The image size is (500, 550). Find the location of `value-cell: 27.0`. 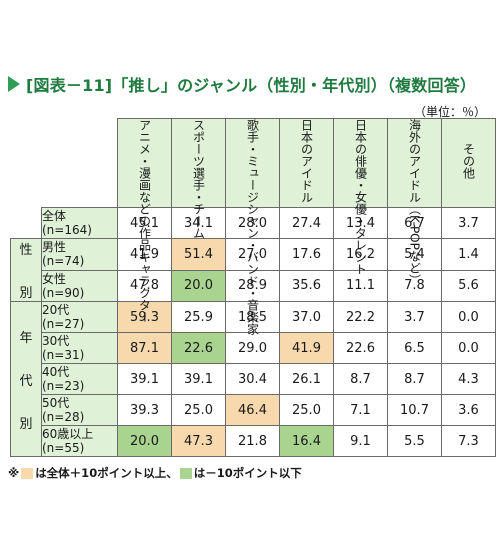

value-cell: 27.0 is located at coordinates (252, 254).